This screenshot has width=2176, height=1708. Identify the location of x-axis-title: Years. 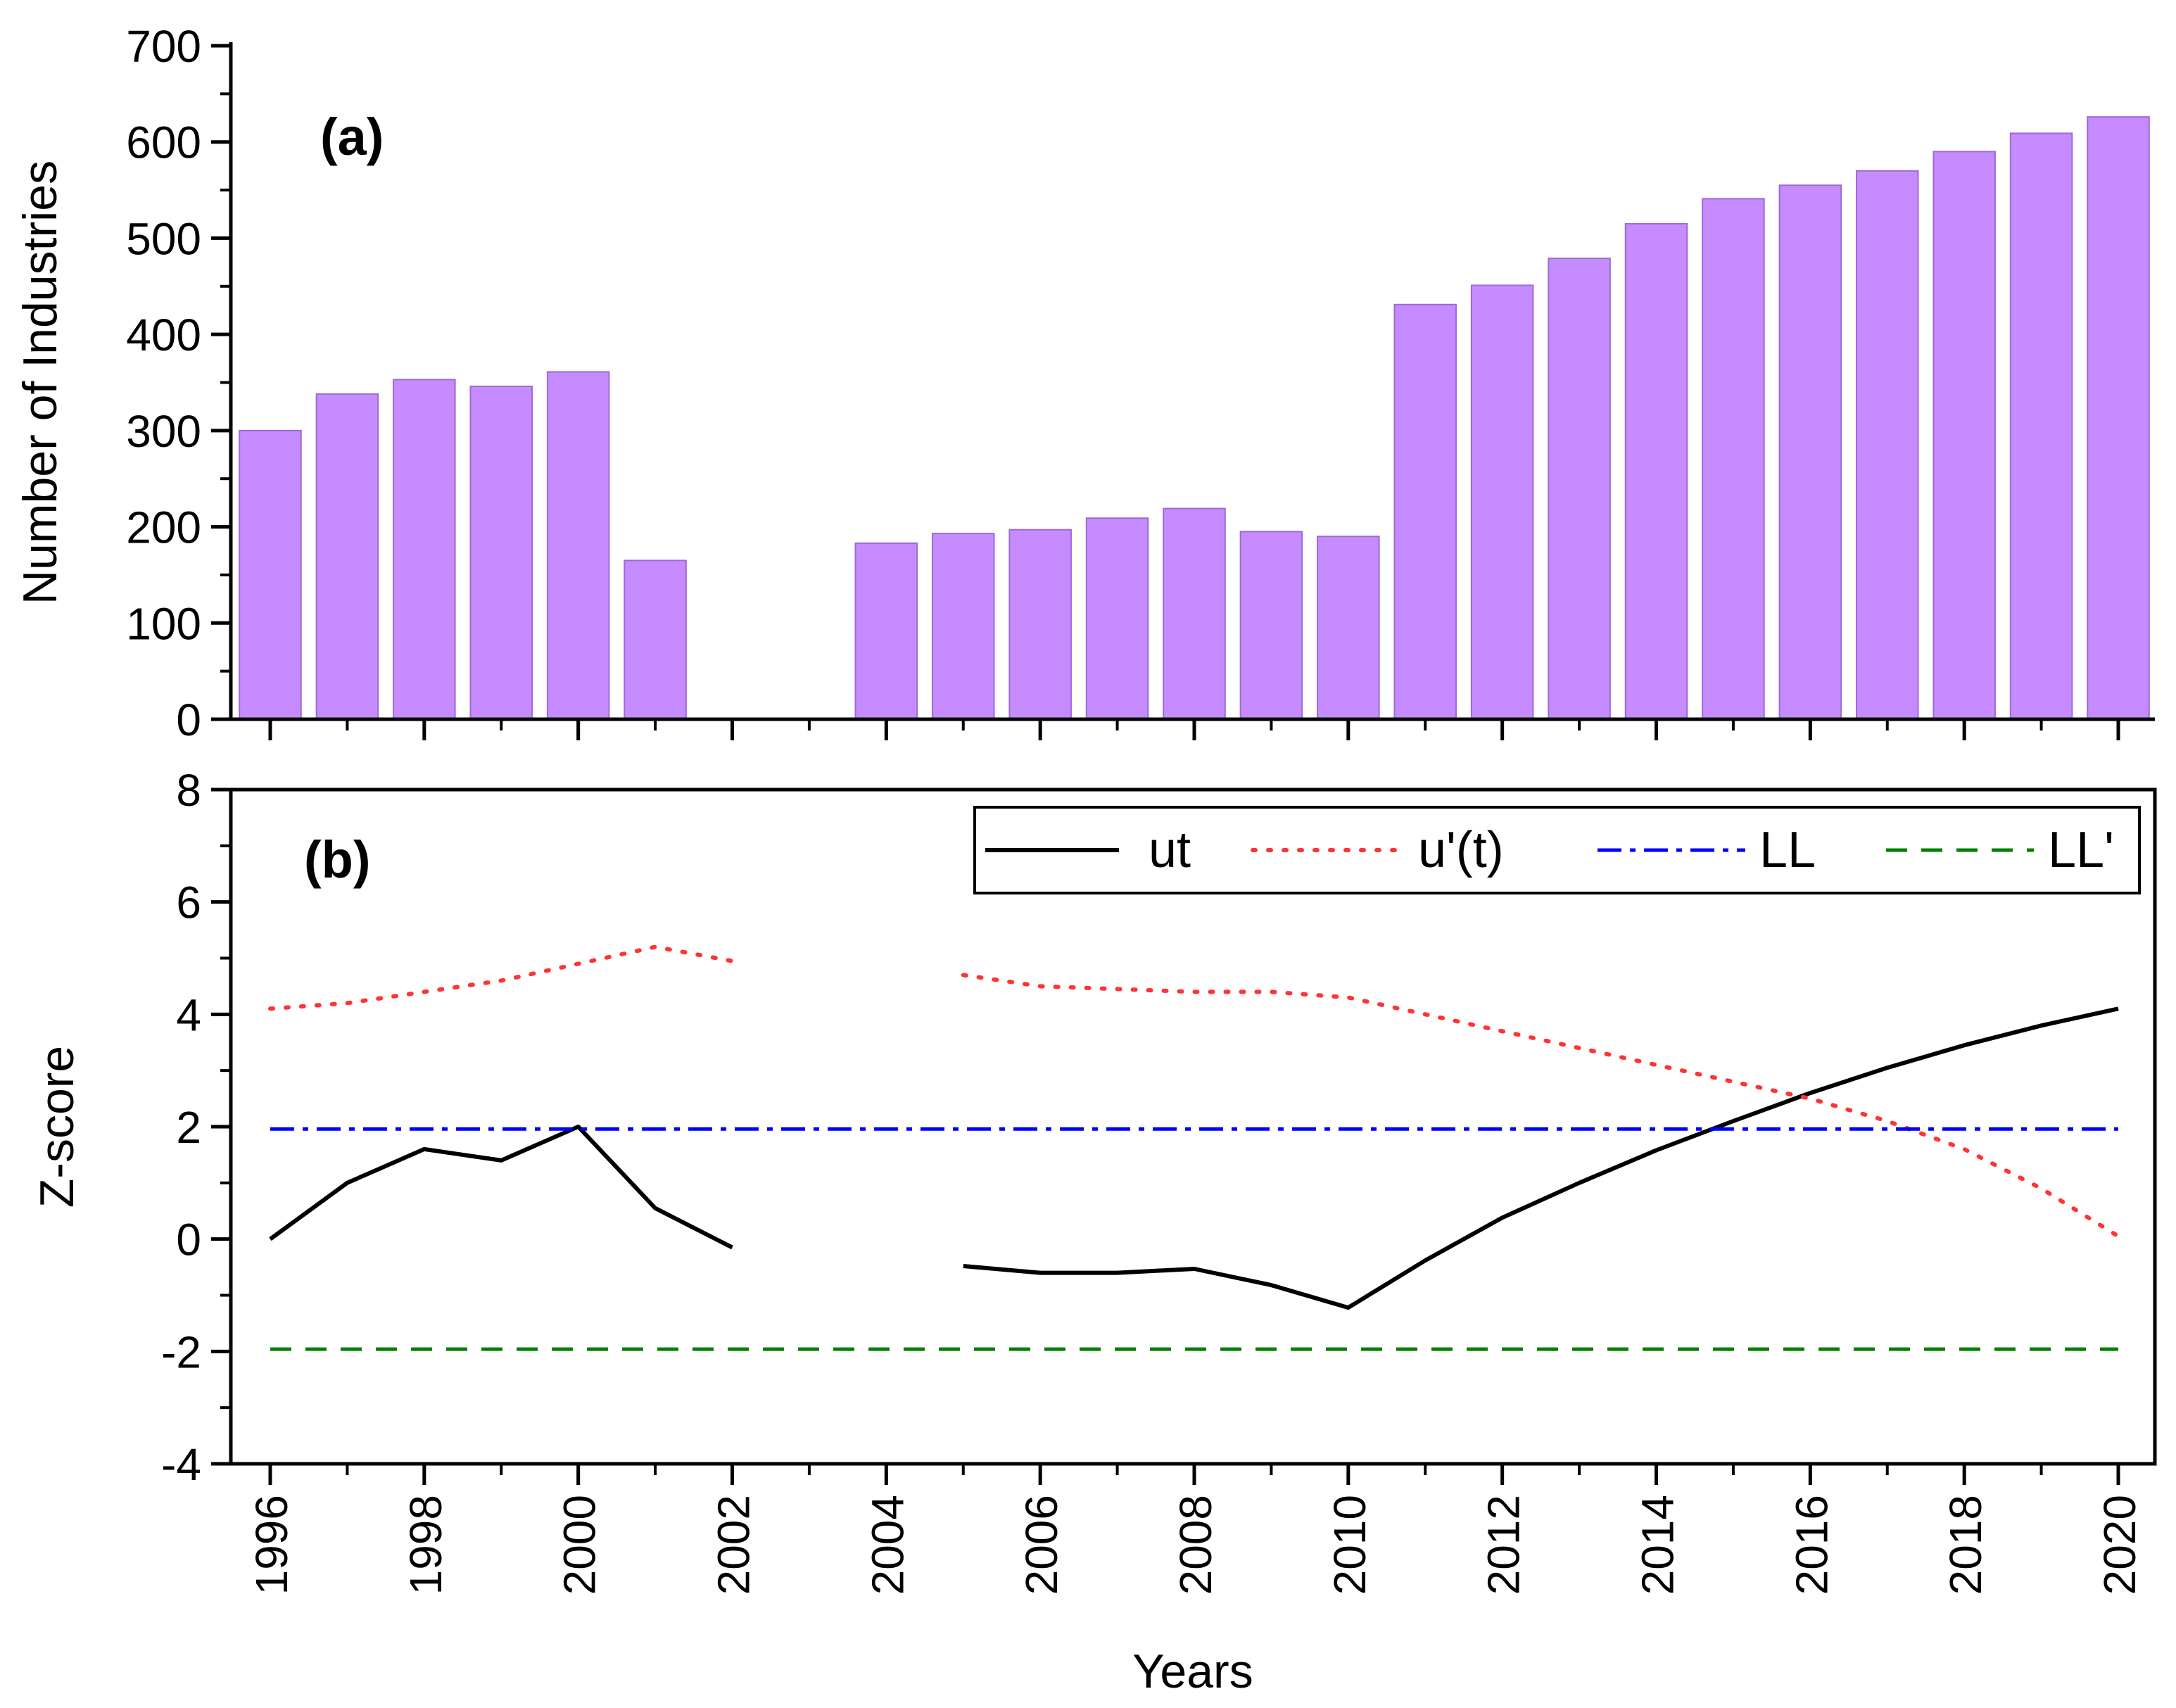
(1192, 1671).